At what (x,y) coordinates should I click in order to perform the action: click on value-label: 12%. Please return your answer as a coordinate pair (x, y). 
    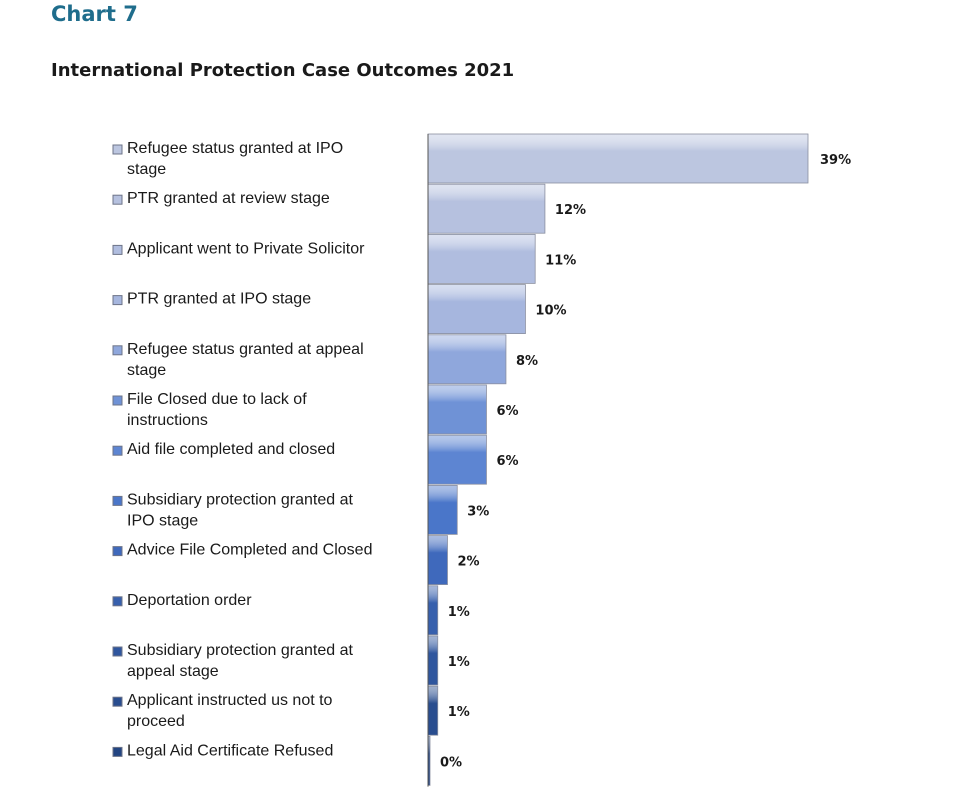
    Looking at the image, I should click on (570, 210).